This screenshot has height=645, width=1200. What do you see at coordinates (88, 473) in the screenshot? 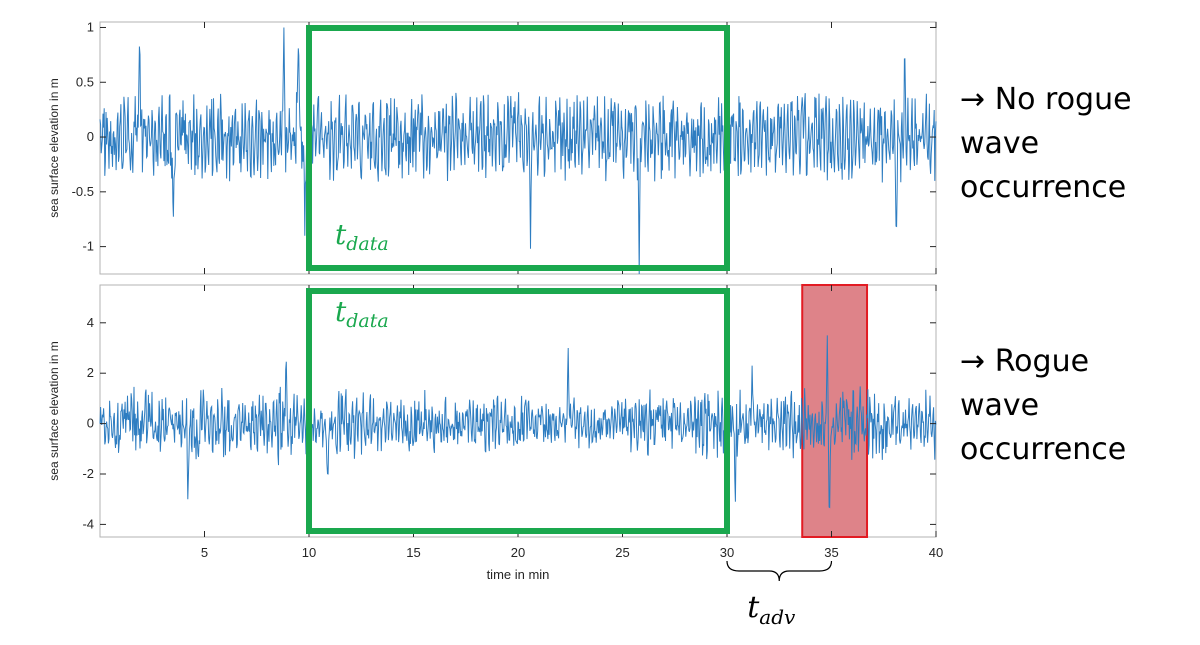
I see `y-tick-label: -2` at bounding box center [88, 473].